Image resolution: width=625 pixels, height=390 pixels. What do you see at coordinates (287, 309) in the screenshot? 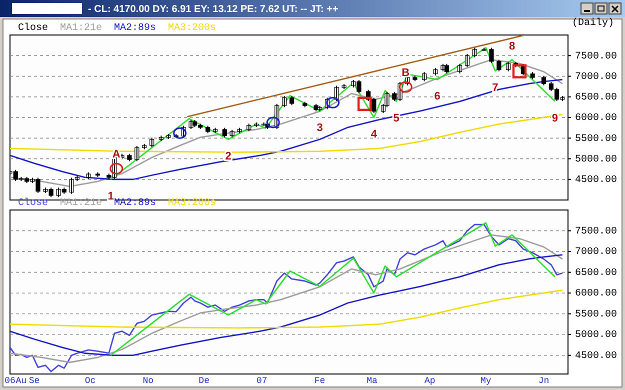
I see `line-series` at bounding box center [287, 309].